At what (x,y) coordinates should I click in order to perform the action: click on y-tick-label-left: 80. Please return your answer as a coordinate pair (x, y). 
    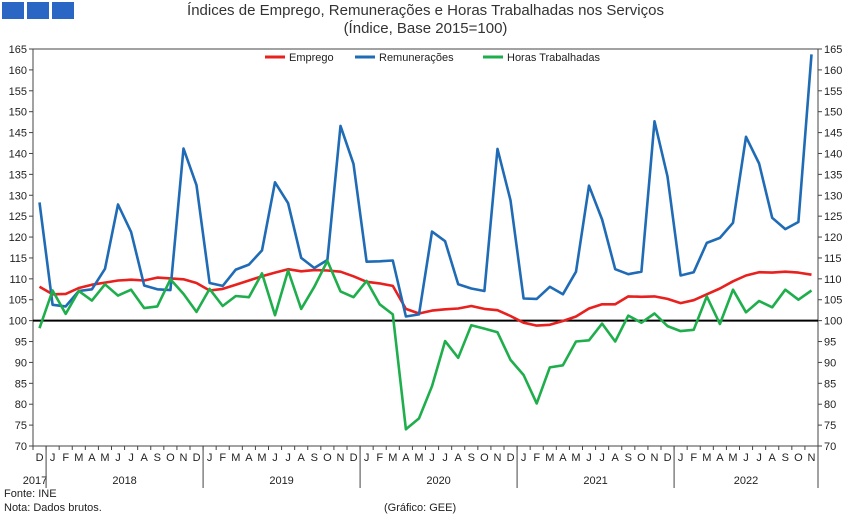
    Looking at the image, I should click on (21, 405).